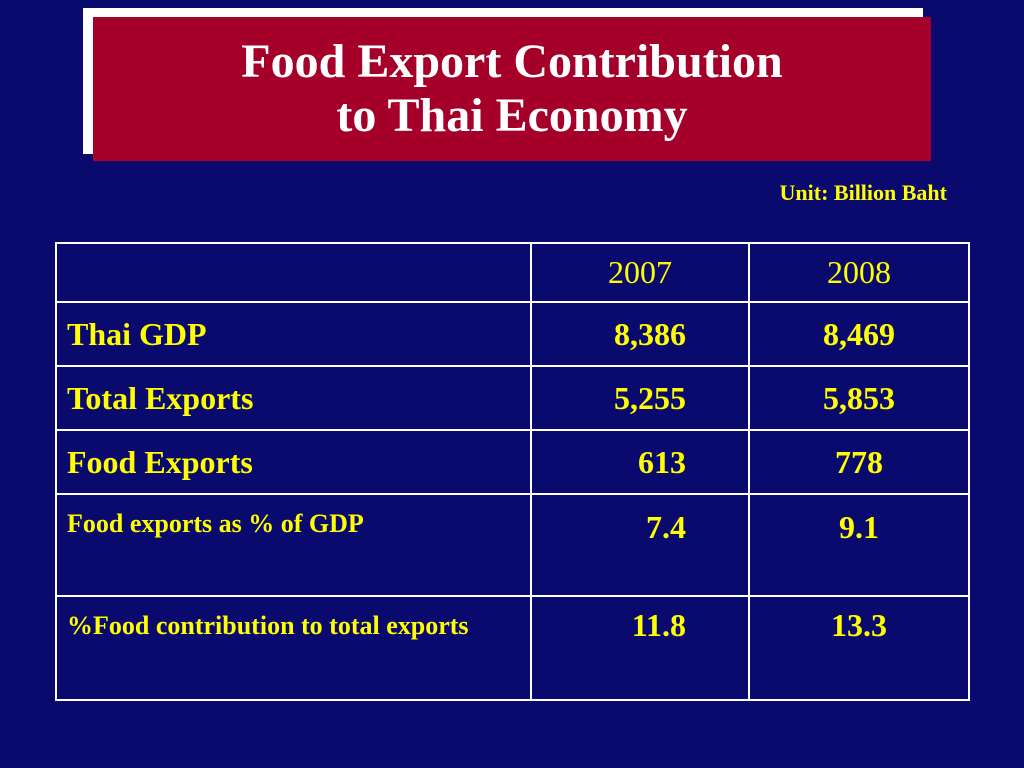  I want to click on cell-food-exports-2007: 613, so click(640, 462).